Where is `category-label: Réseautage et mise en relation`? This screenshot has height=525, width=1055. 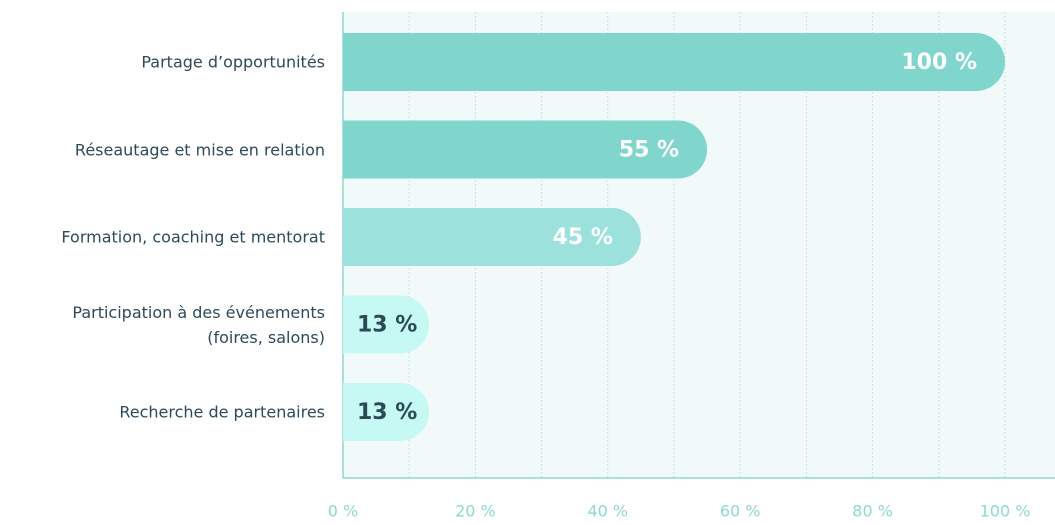
category-label: Réseautage et mise en relation is located at coordinates (199, 149).